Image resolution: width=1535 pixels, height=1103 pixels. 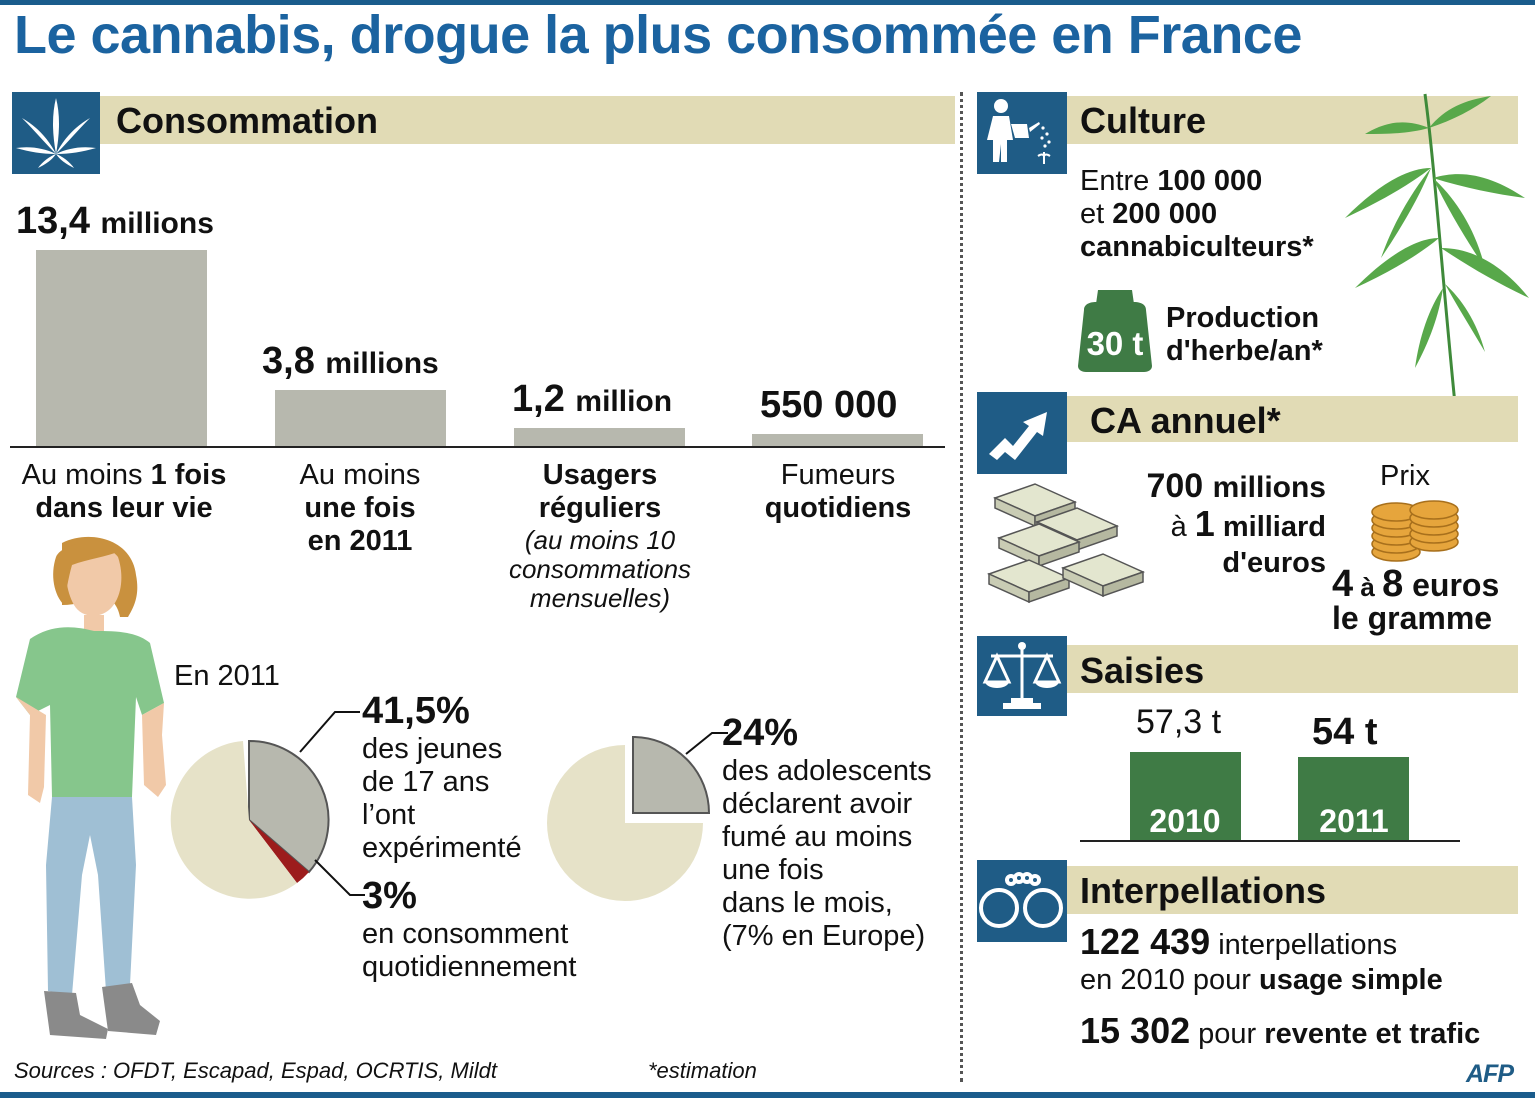 What do you see at coordinates (477, 447) in the screenshot?
I see `chart-baseline` at bounding box center [477, 447].